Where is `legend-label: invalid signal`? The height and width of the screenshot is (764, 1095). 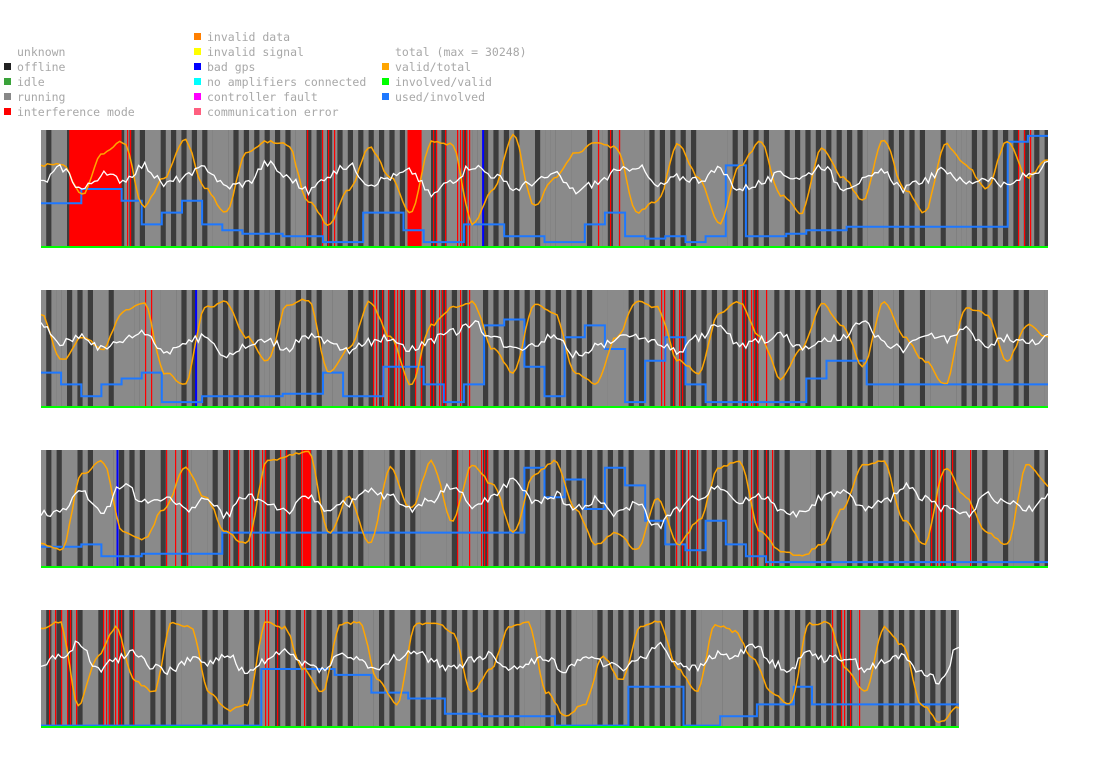
legend-label: invalid signal is located at coordinates (255, 51).